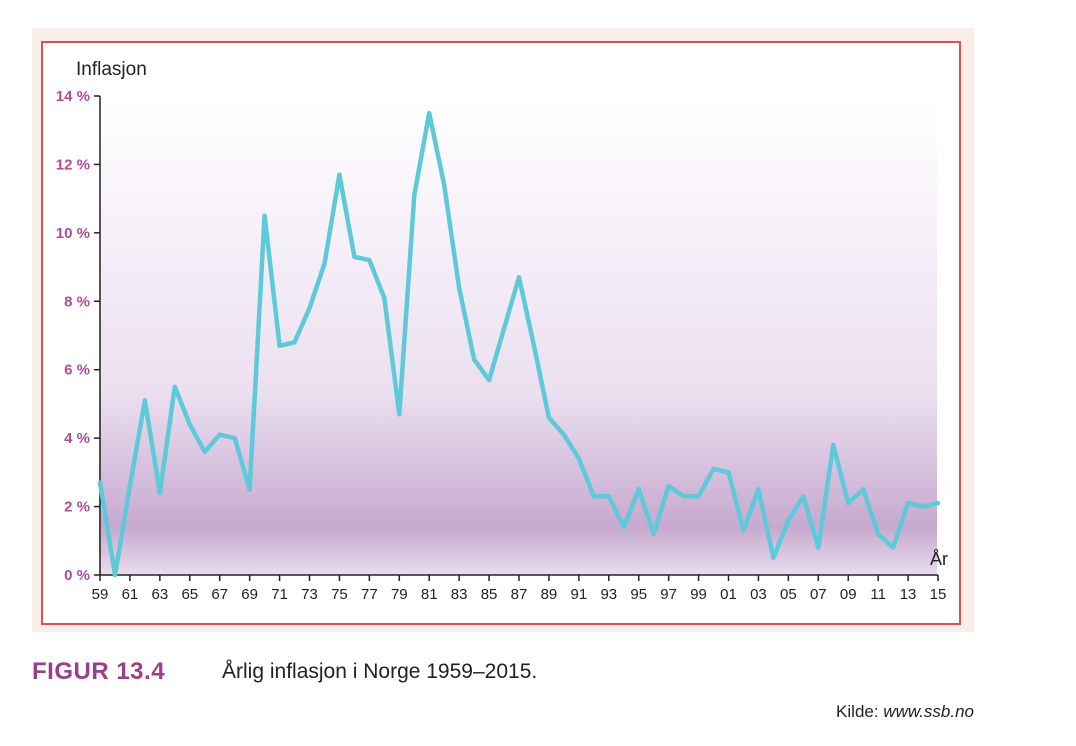 The image size is (1076, 746). I want to click on source-note: Kilde: www.ssb.no, so click(905, 712).